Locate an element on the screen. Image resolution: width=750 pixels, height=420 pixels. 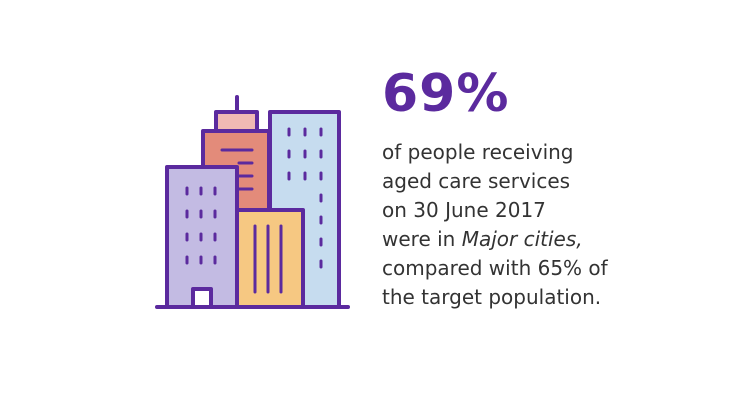
stat-line-3: on 30 June 2017 is located at coordinates (464, 210).